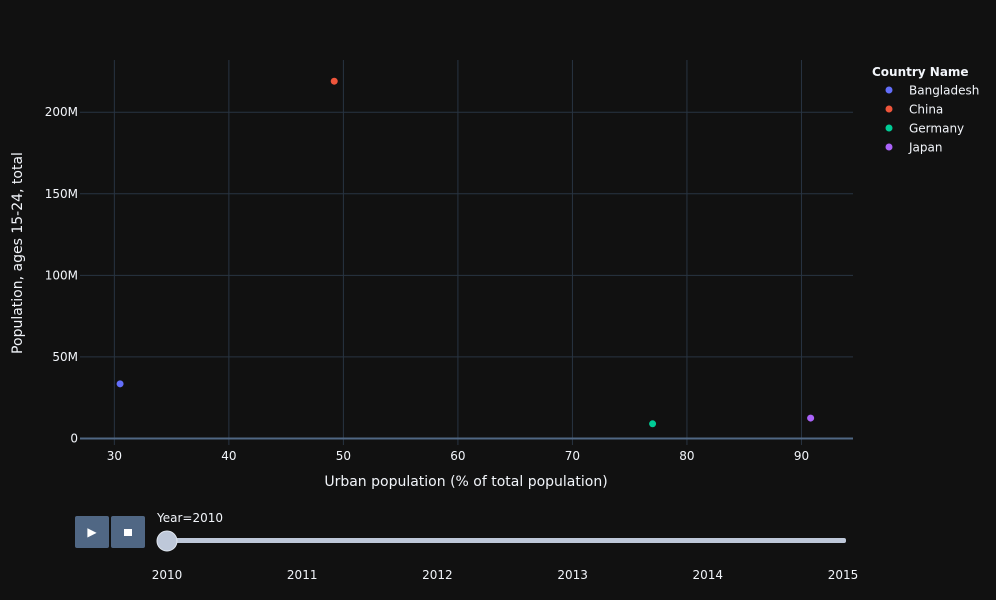 The width and height of the screenshot is (996, 600). What do you see at coordinates (74, 438) in the screenshot?
I see `y-tick-label: 0` at bounding box center [74, 438].